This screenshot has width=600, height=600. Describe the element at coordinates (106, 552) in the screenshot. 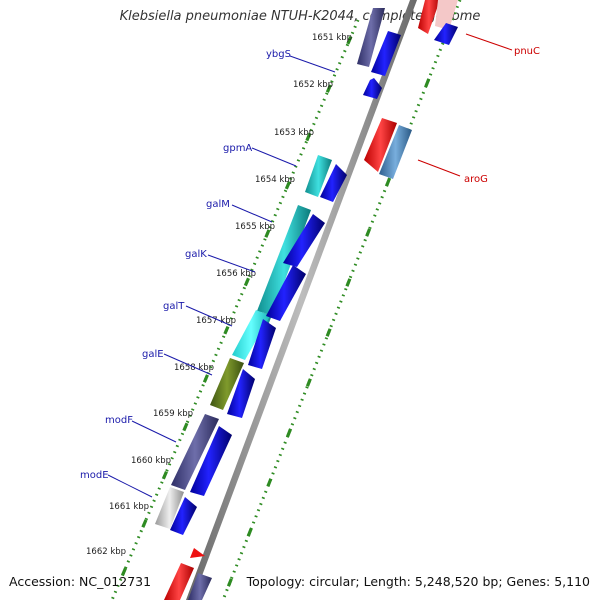

I see `ruler-label-1662: 1662 kbp` at that location.